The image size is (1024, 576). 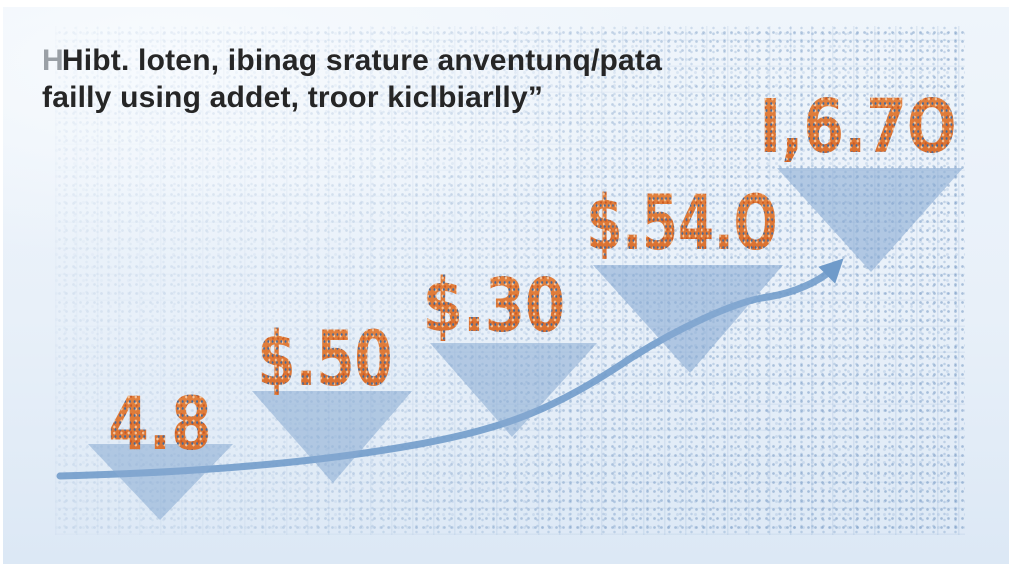 I want to click on value-label-2: $.50, so click(x=325, y=358).